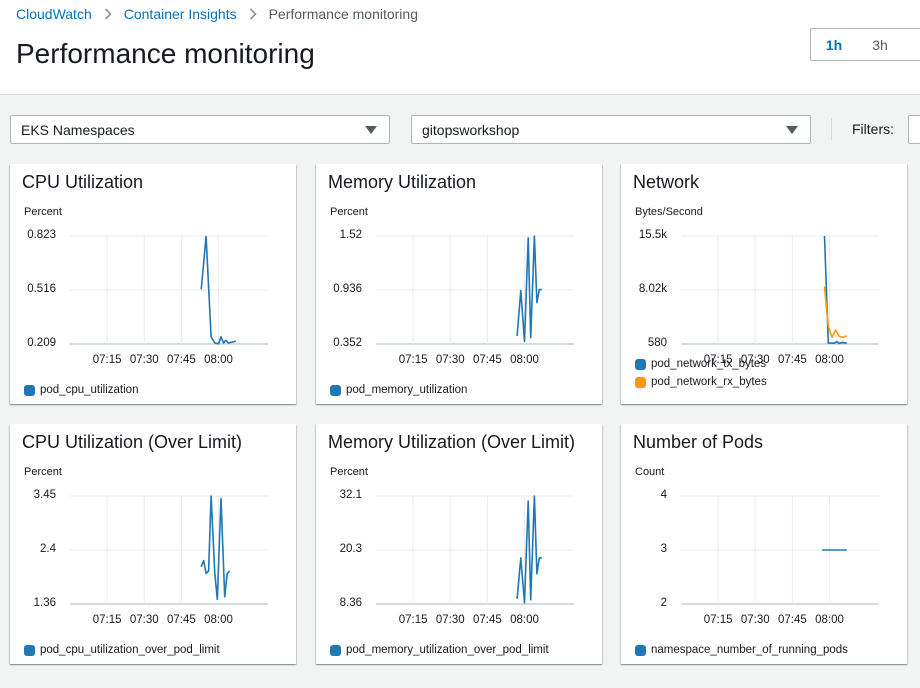 This screenshot has width=920, height=688. Describe the element at coordinates (48, 549) in the screenshot. I see `y-tick-label: 2.4` at that location.